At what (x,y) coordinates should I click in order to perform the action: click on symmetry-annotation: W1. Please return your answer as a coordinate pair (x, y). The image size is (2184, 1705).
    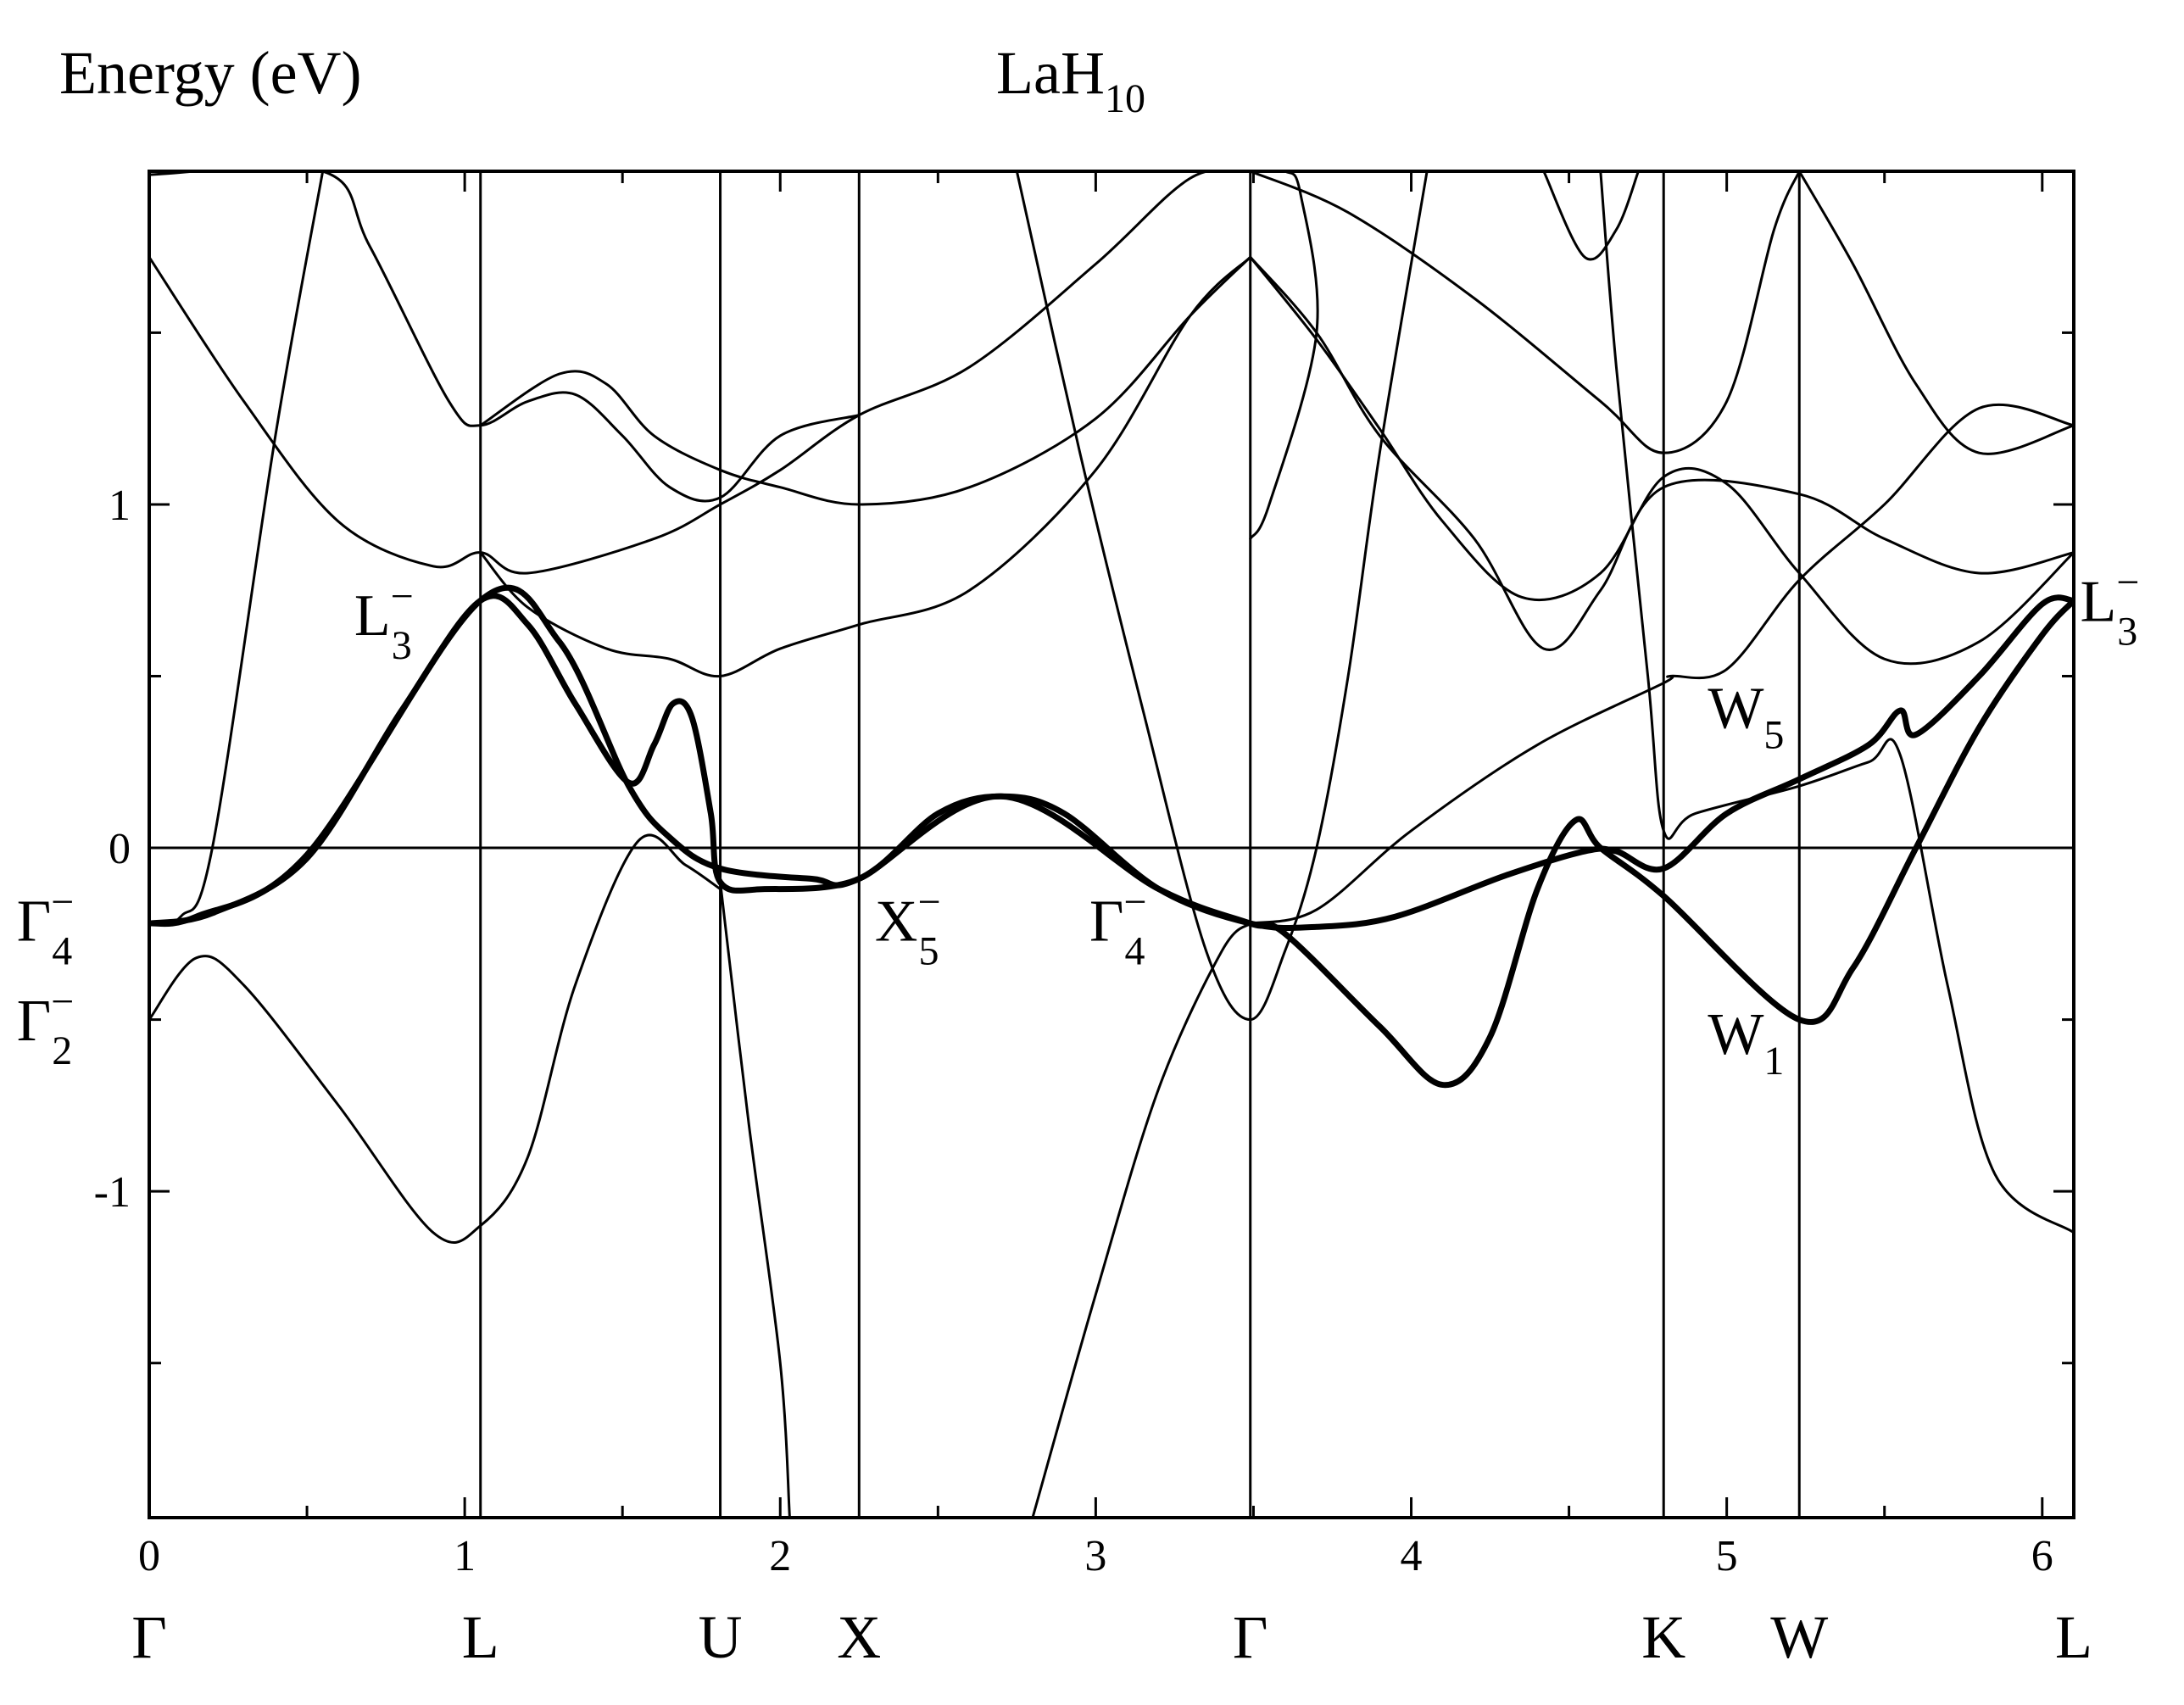
    Looking at the image, I should click on (1746, 1043).